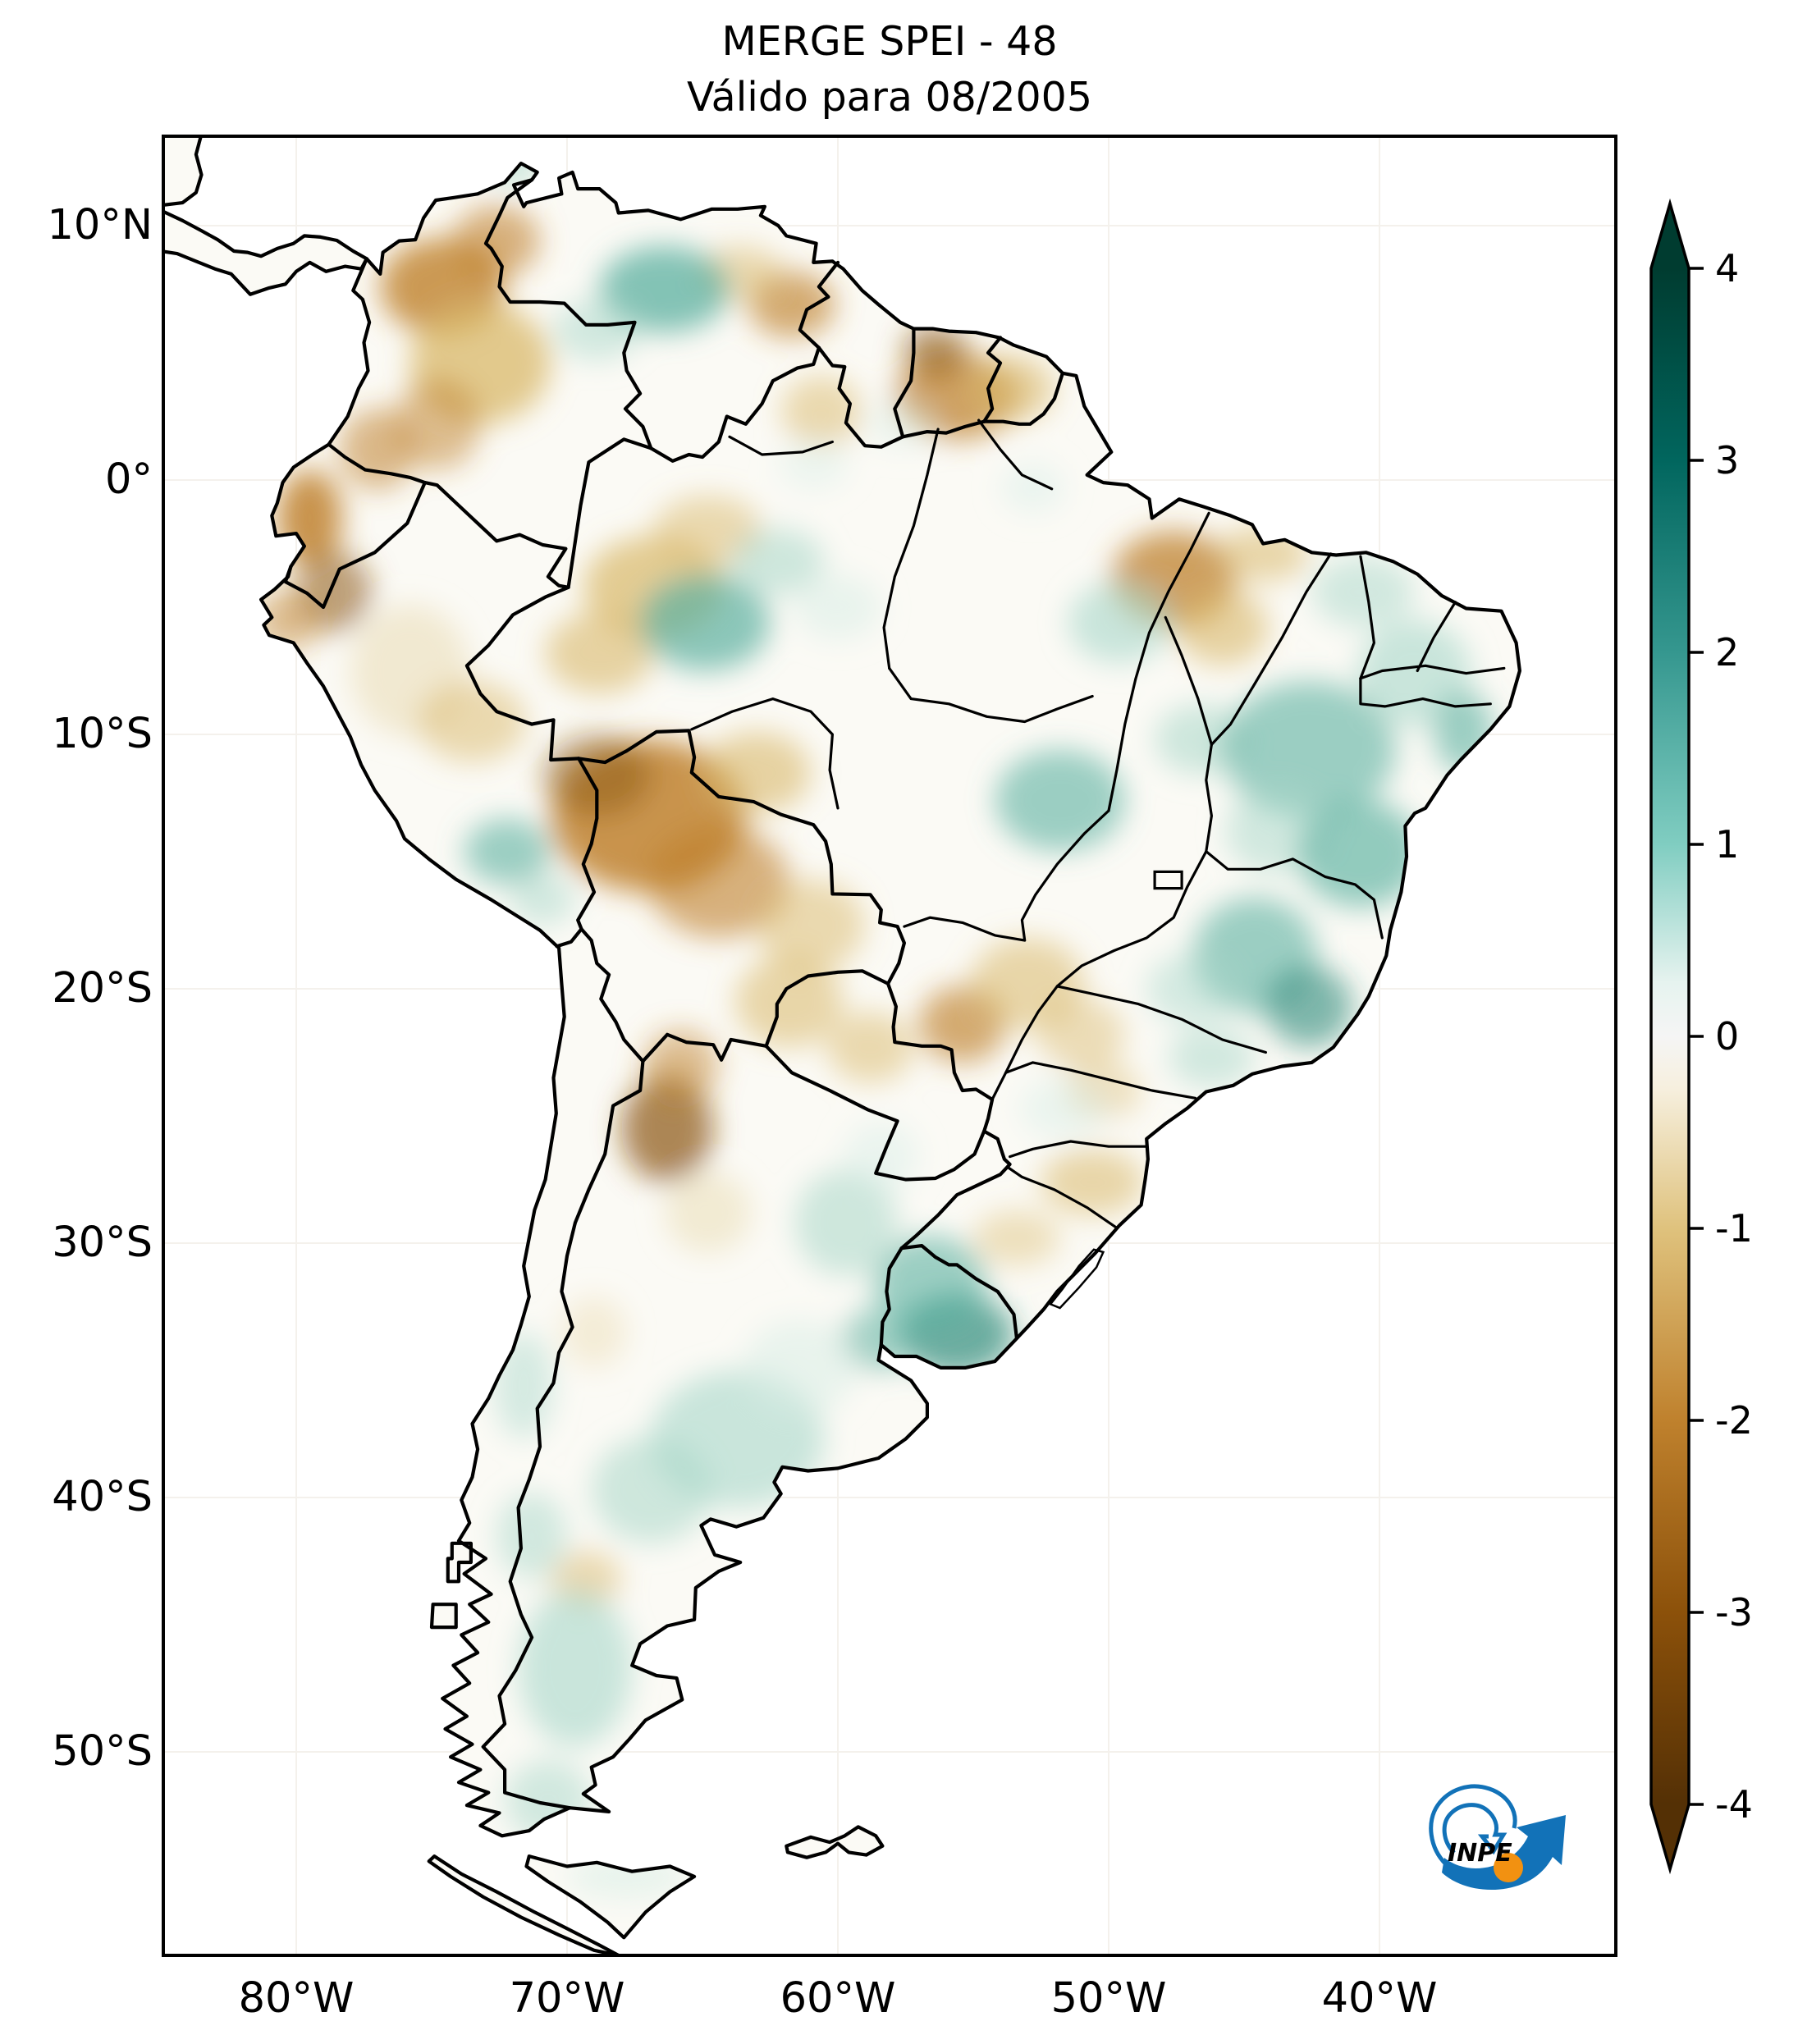 The image size is (1798, 2044). I want to click on cb-tick-m4: -4, so click(1734, 1804).